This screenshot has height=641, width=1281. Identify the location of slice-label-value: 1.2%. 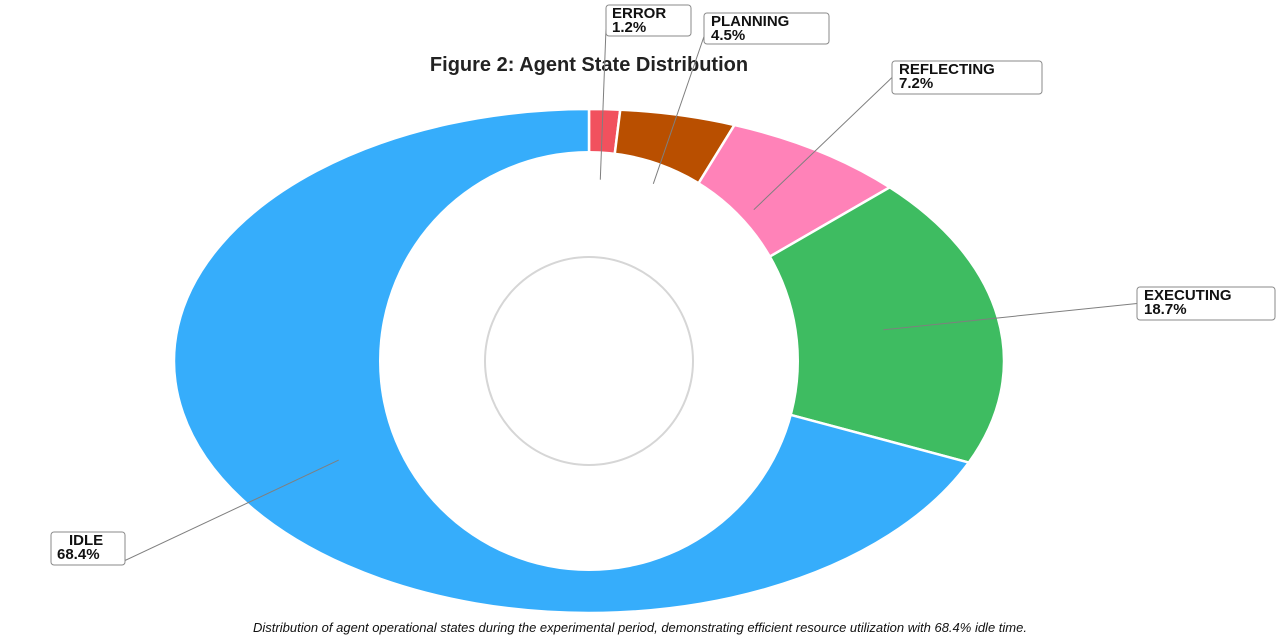
(629, 27).